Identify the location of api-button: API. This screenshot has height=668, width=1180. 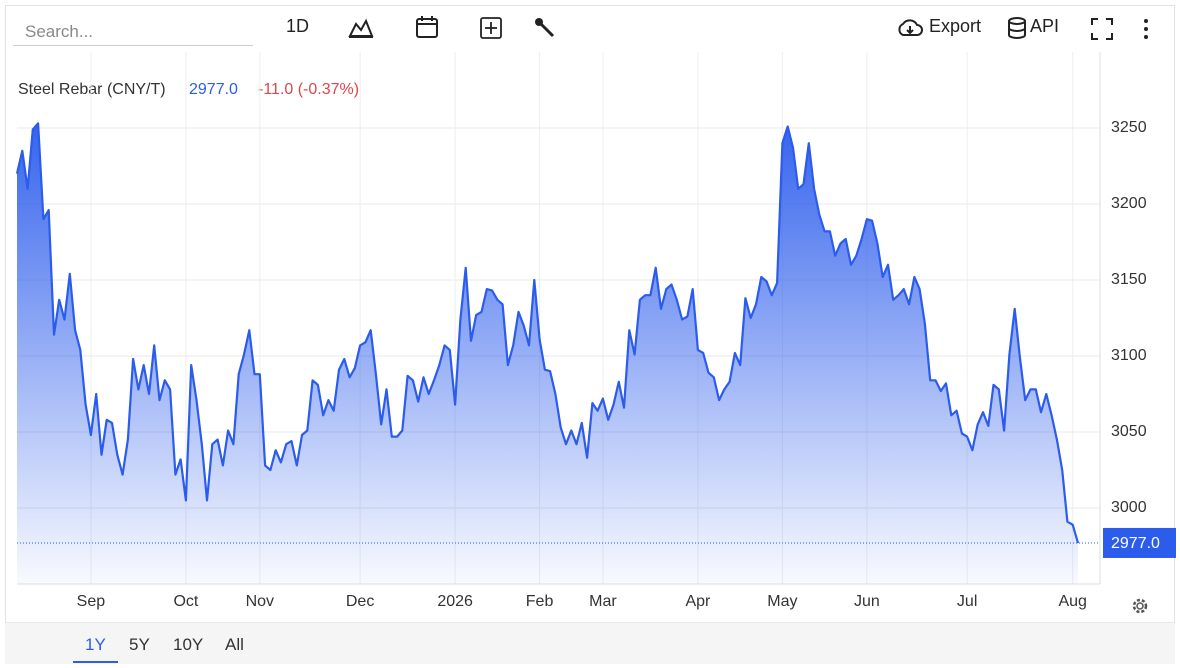
(1045, 26).